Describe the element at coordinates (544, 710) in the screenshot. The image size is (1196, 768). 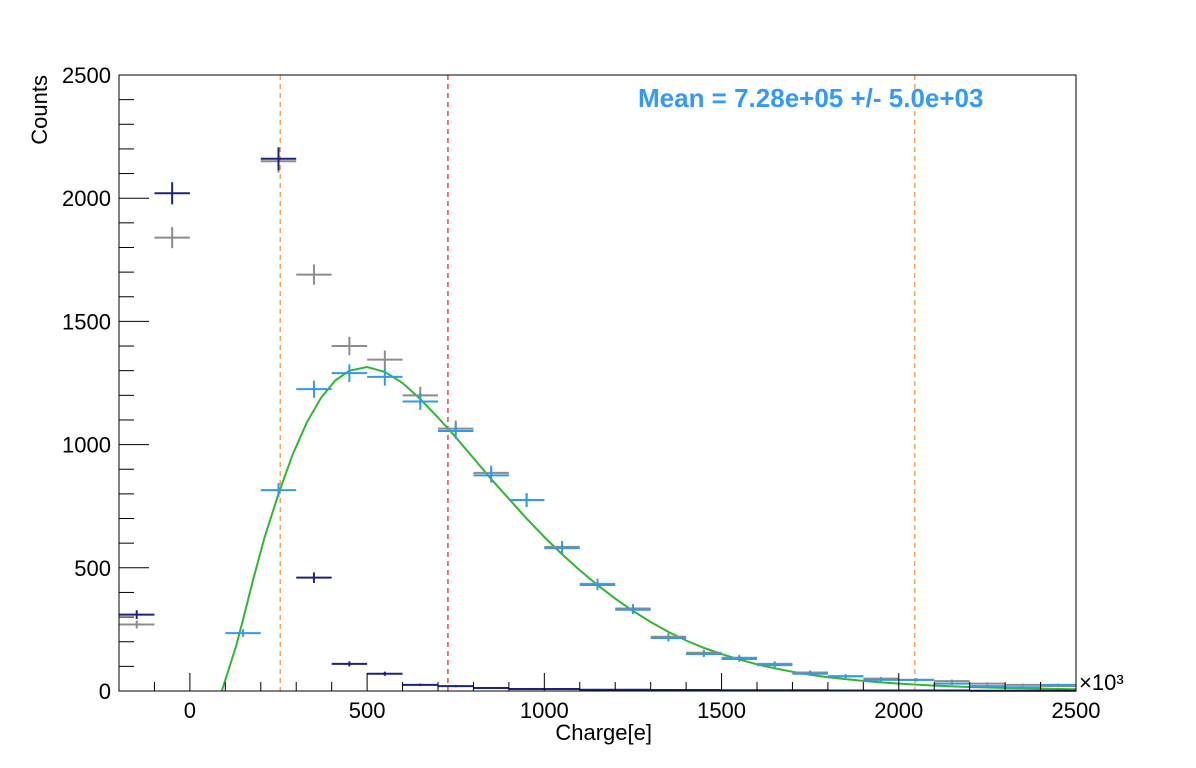
I see `x-tick-label: 1000` at that location.